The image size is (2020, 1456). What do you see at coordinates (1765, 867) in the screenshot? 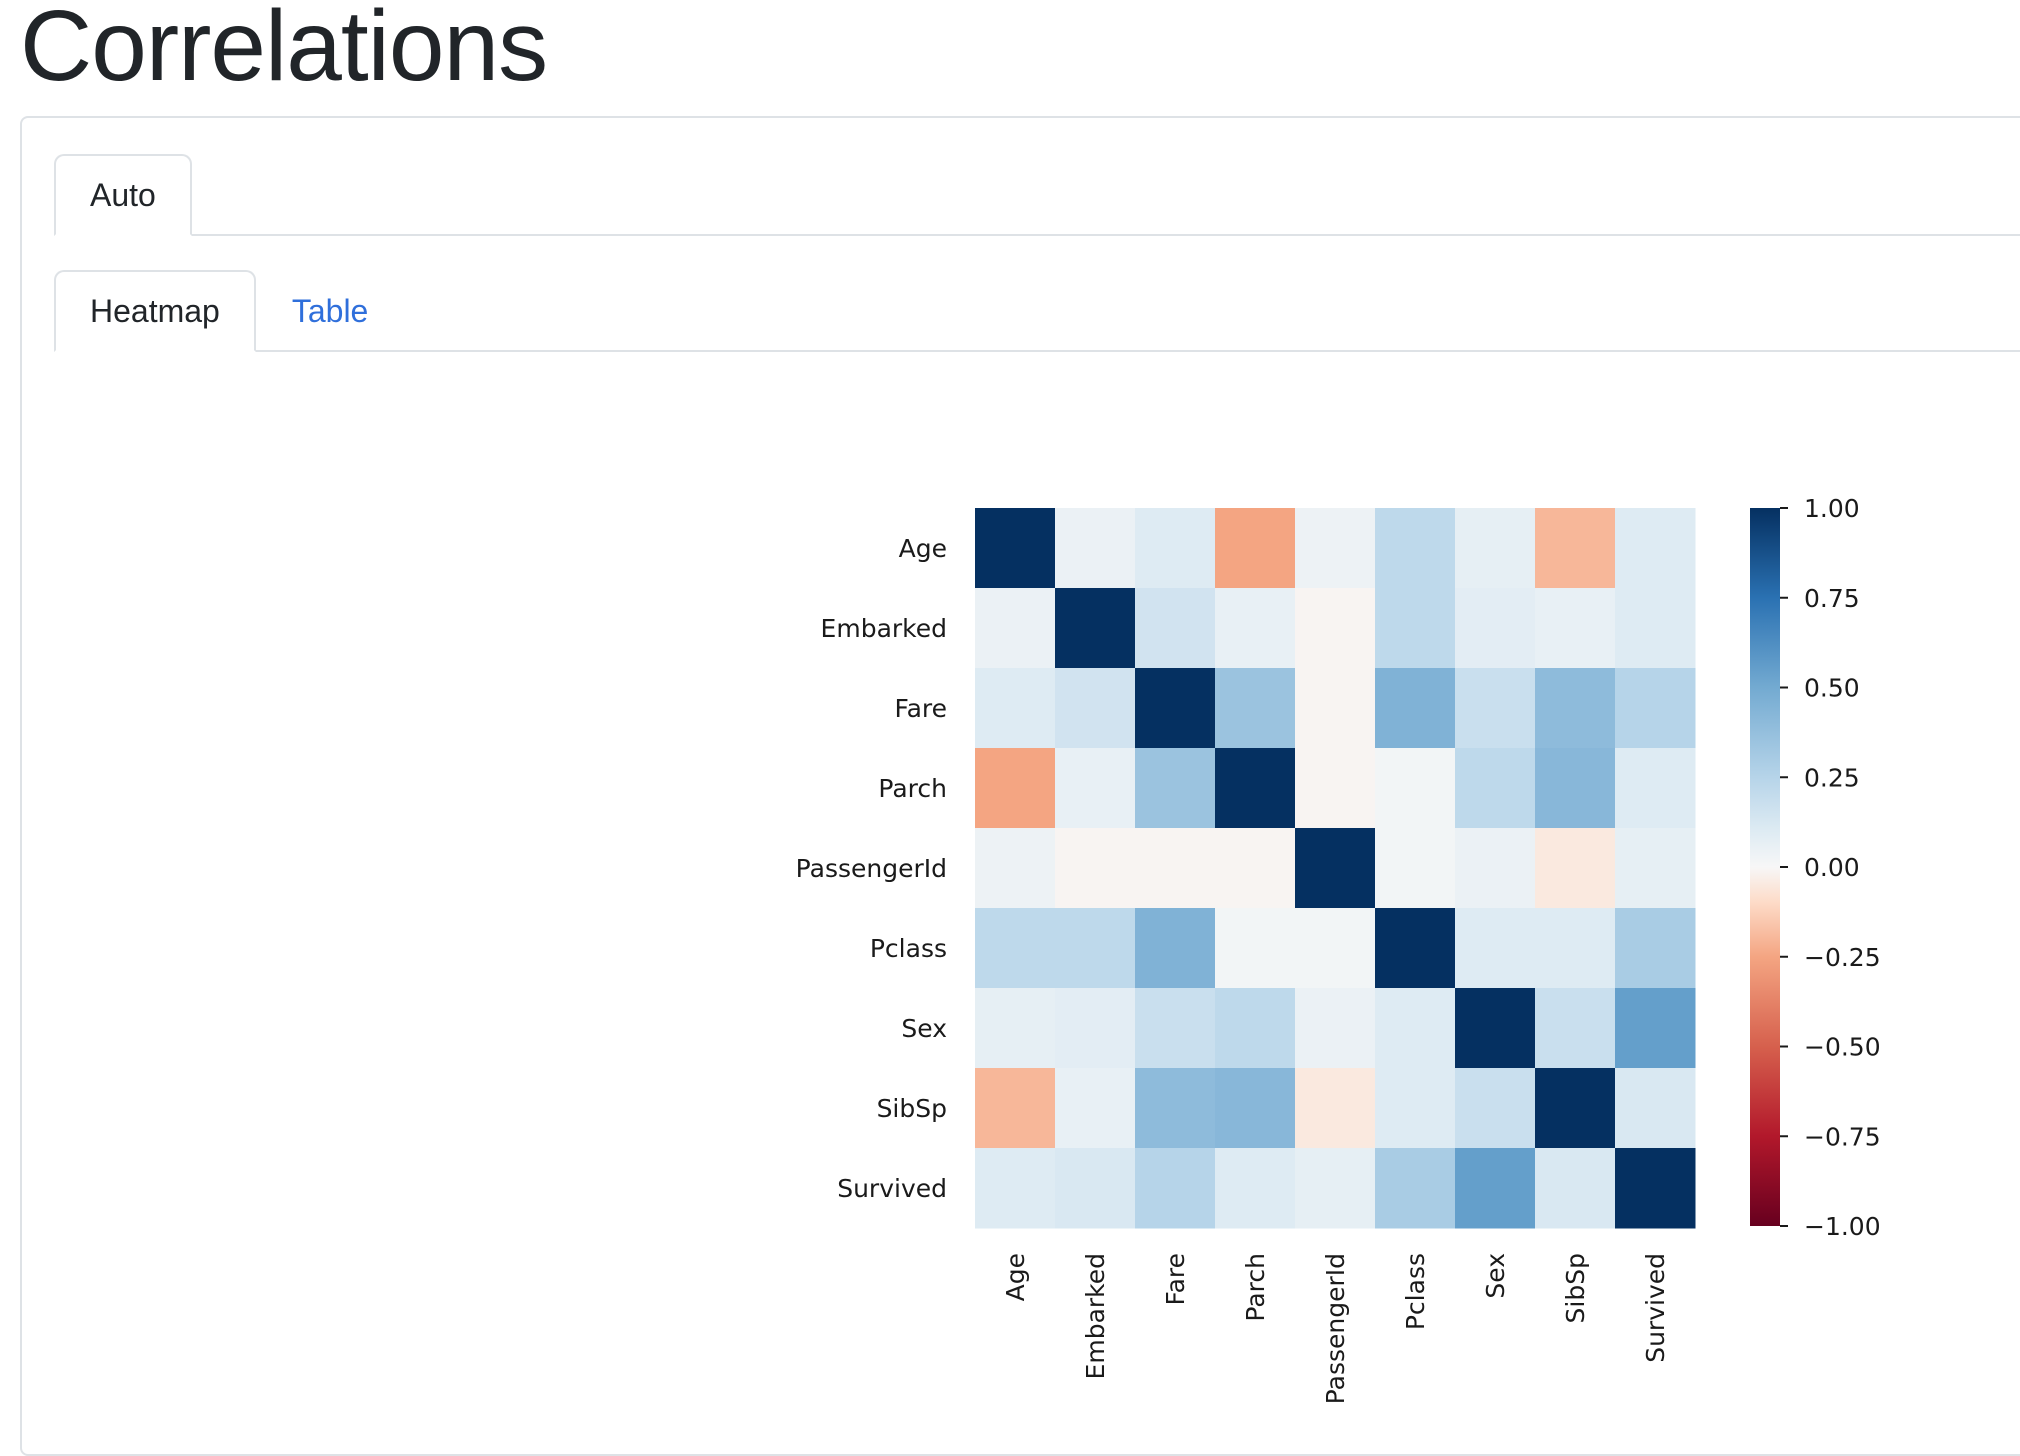
I see `colorbar` at bounding box center [1765, 867].